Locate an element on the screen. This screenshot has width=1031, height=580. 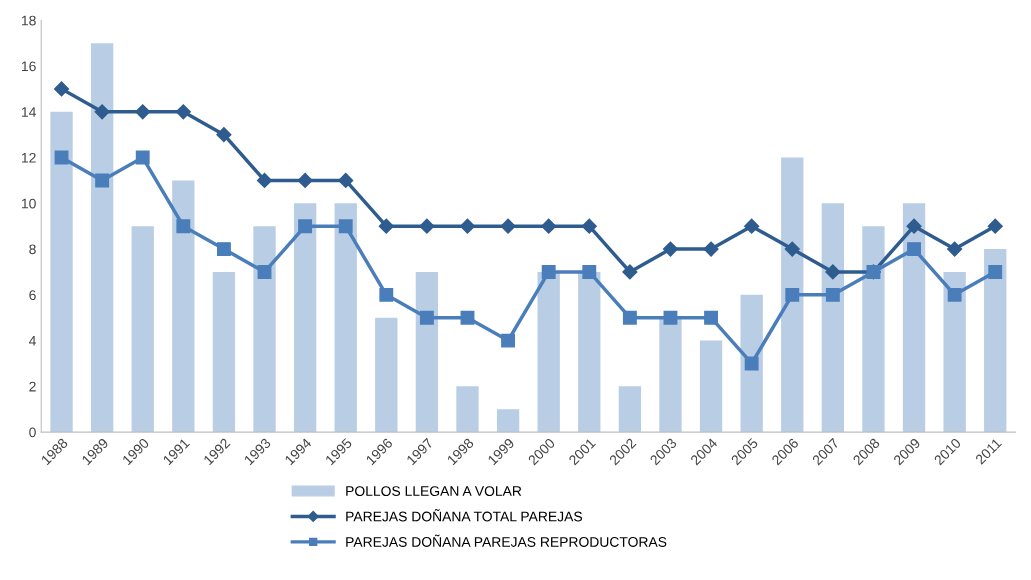
y-tick-label: 6 is located at coordinates (32, 295).